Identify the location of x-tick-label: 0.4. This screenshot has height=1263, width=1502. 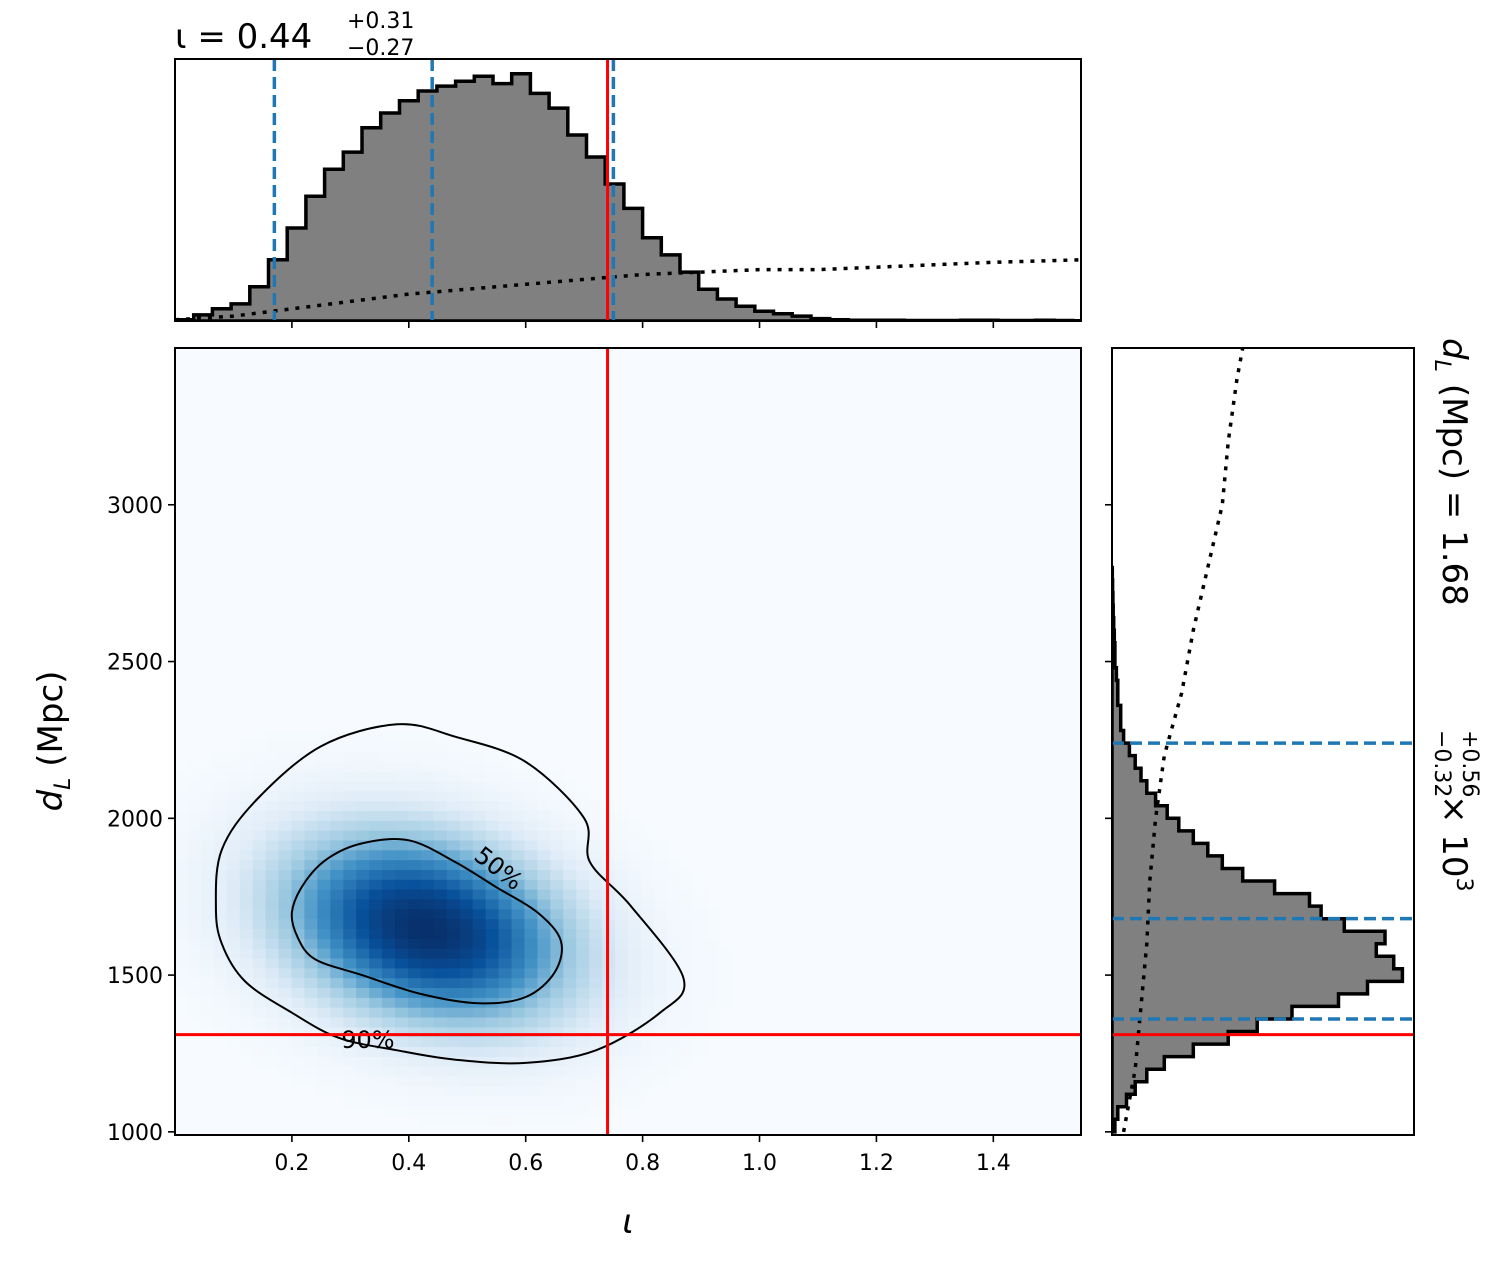
(408, 1163).